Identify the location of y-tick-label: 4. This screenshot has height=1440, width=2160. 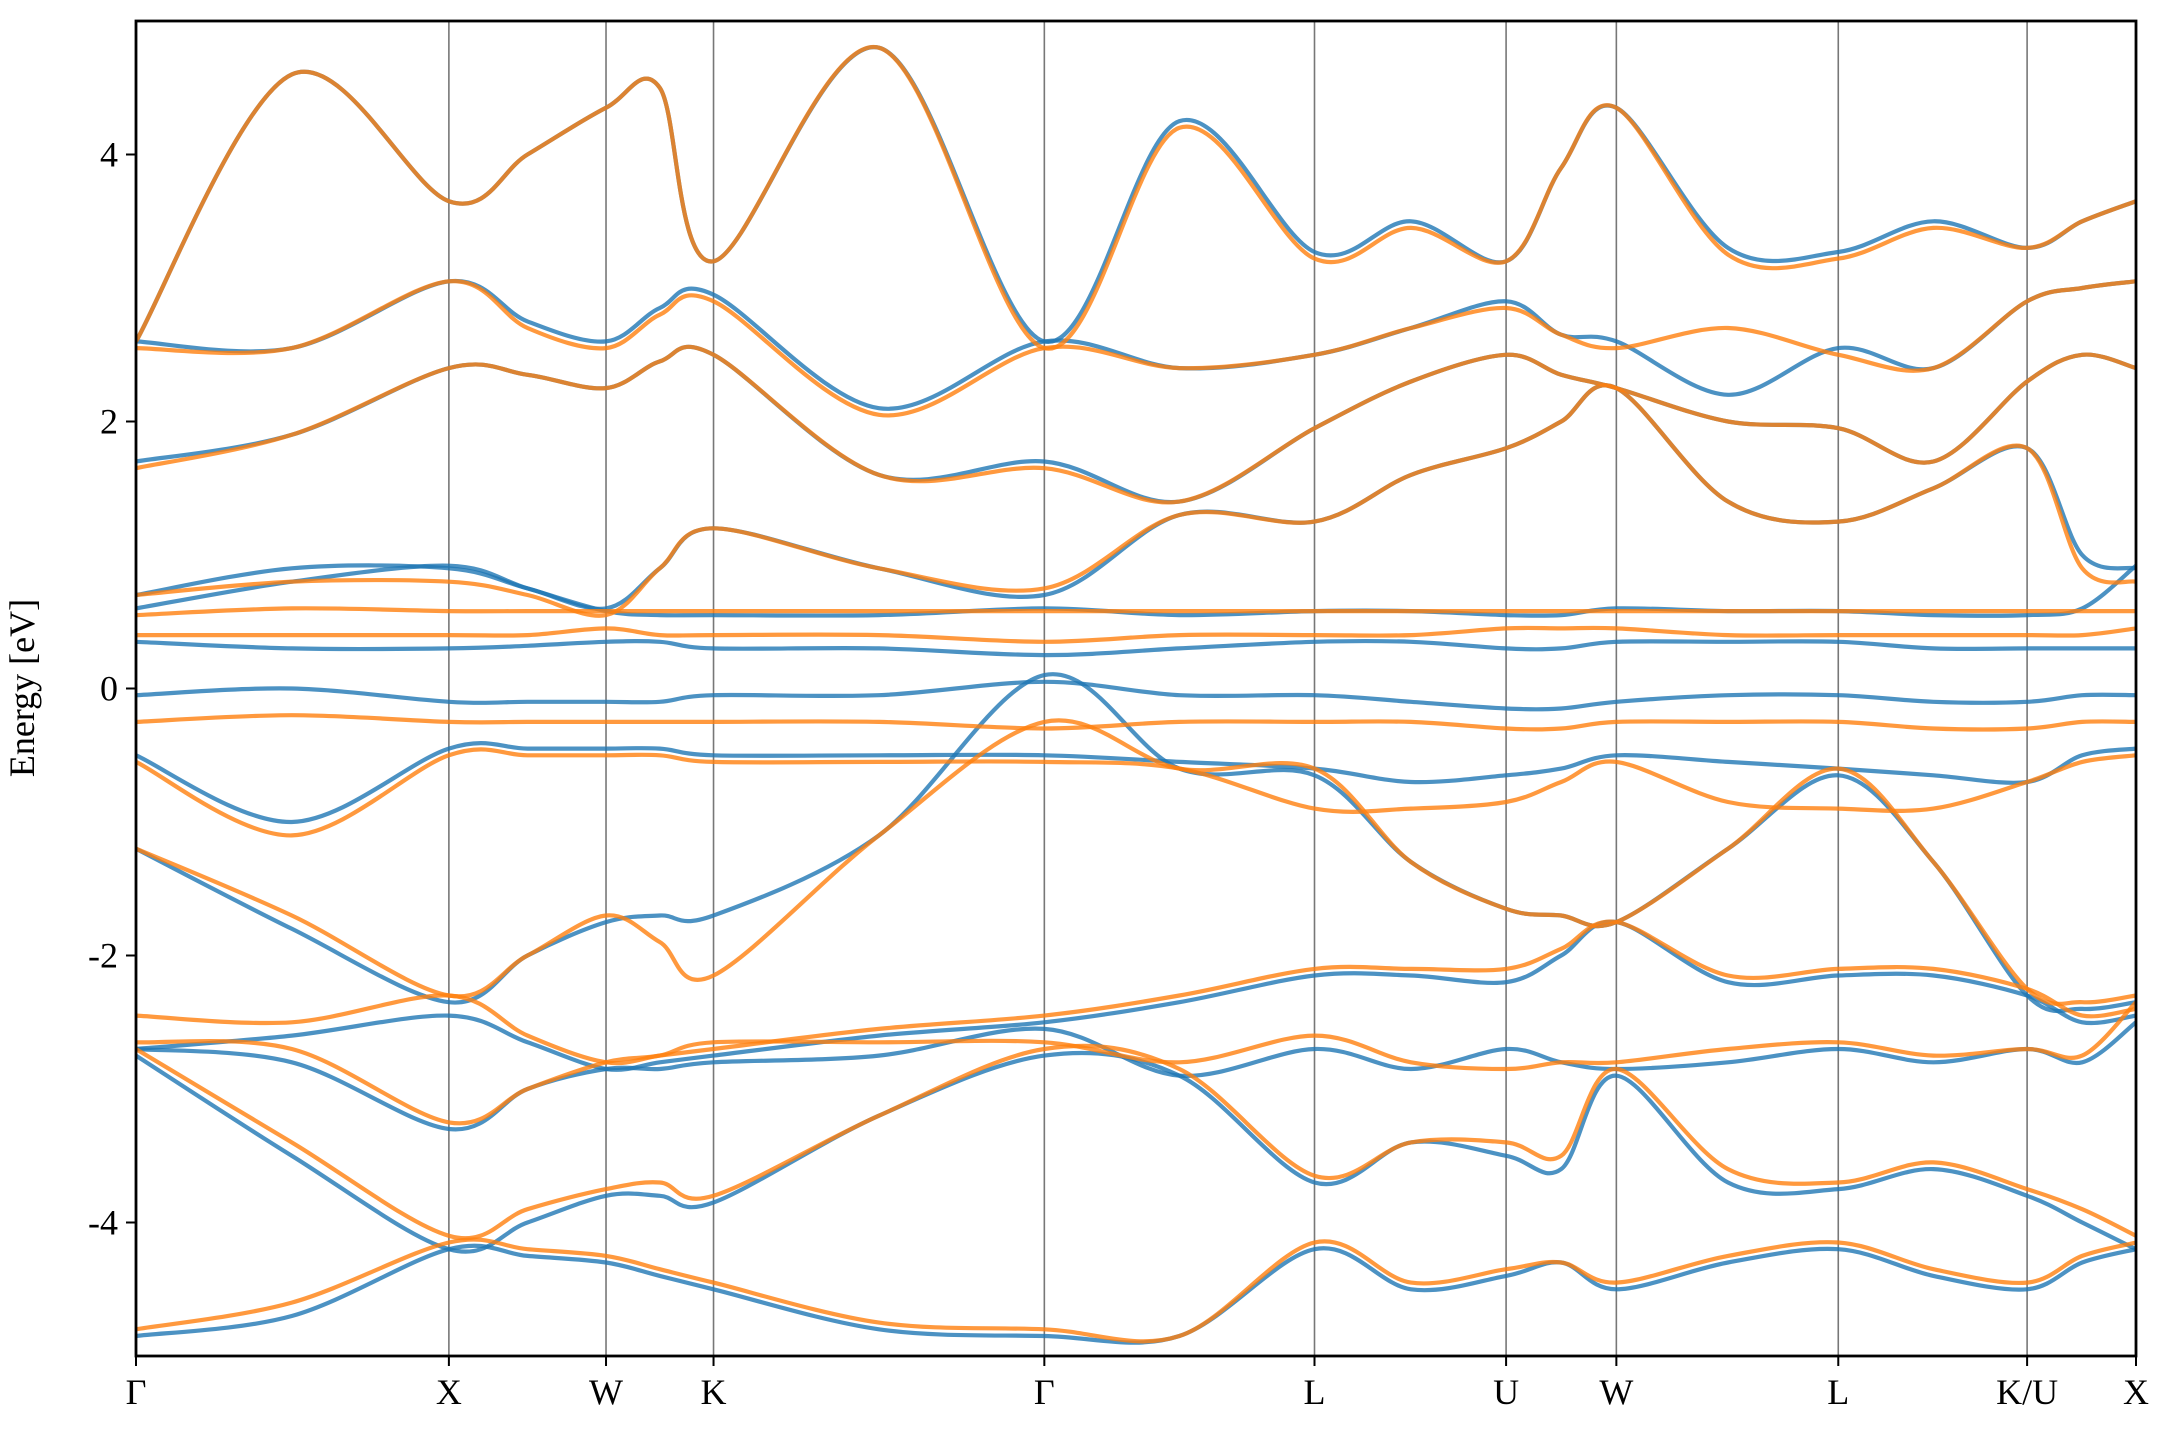
(109, 155).